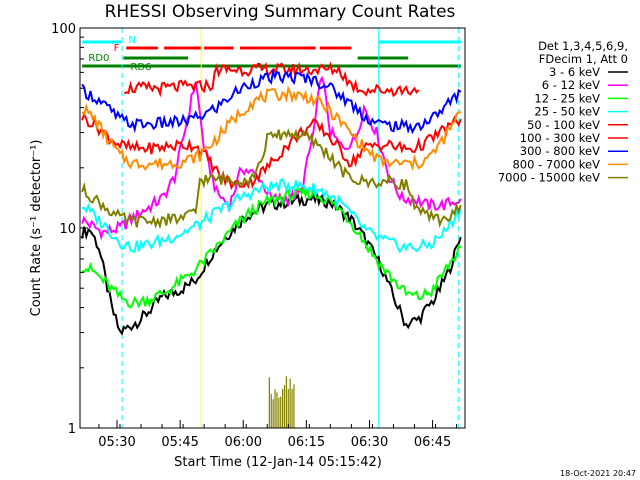  I want to click on flag-label-f: F, so click(117, 48).